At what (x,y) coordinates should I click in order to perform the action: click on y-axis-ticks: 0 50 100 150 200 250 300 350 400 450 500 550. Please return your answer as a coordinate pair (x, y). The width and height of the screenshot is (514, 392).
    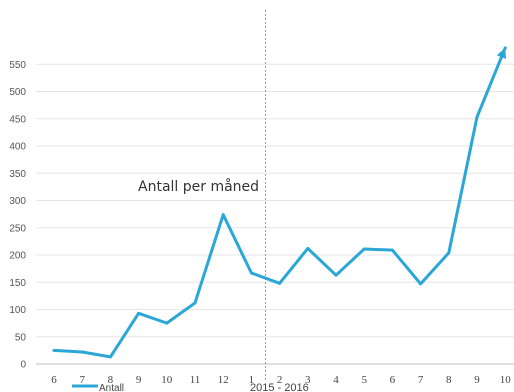
    Looking at the image, I should click on (17, 215).